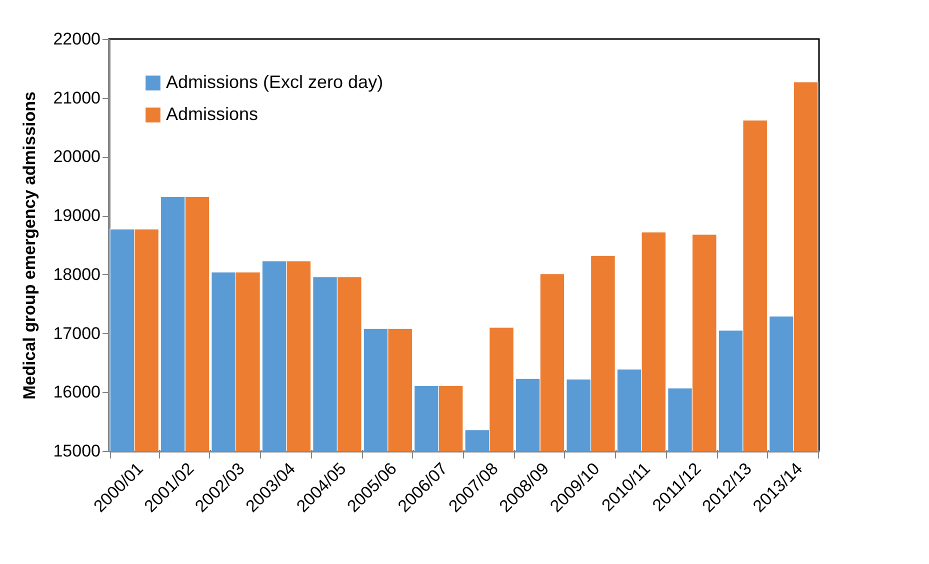 The height and width of the screenshot is (564, 929). I want to click on y-axis-title: Medical group emergency admissions, so click(30, 246).